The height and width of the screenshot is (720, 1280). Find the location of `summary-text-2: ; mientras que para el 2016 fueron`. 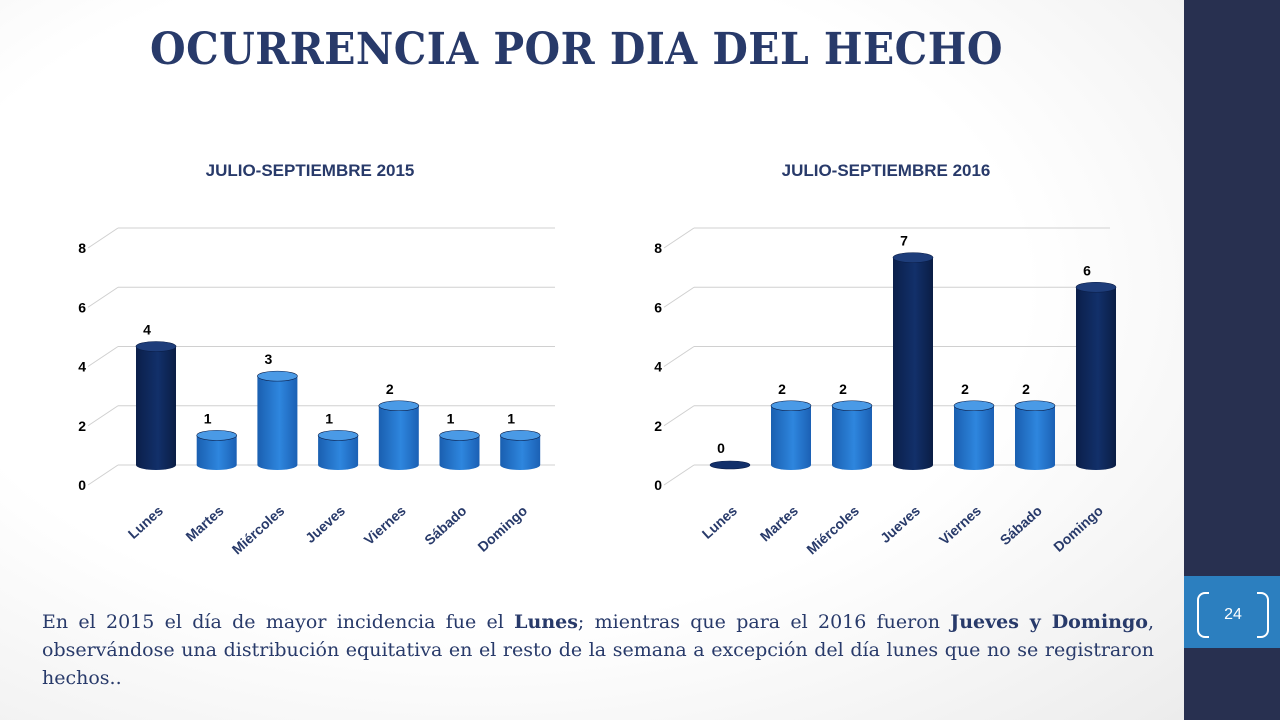

summary-text-2: ; mientras que para el 2016 fueron is located at coordinates (764, 622).